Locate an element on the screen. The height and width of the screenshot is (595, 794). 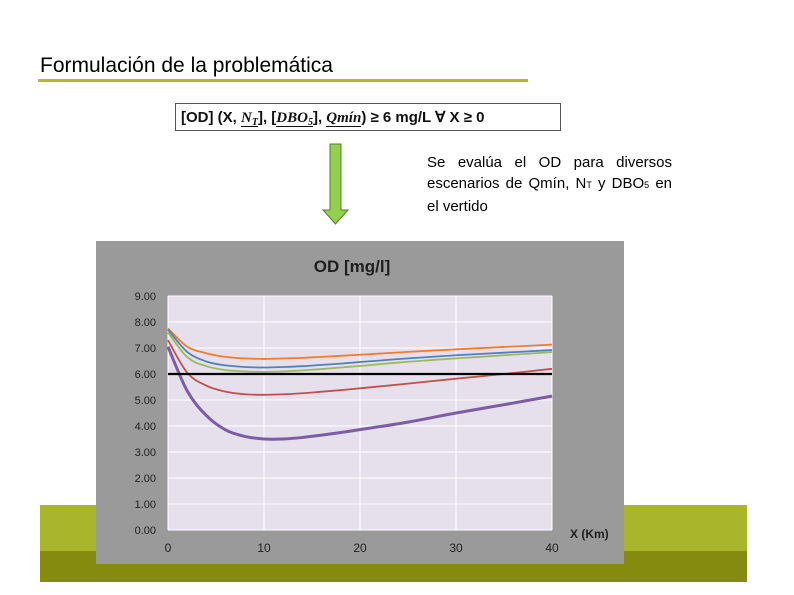
x-tick-label: 30 is located at coordinates (456, 548).